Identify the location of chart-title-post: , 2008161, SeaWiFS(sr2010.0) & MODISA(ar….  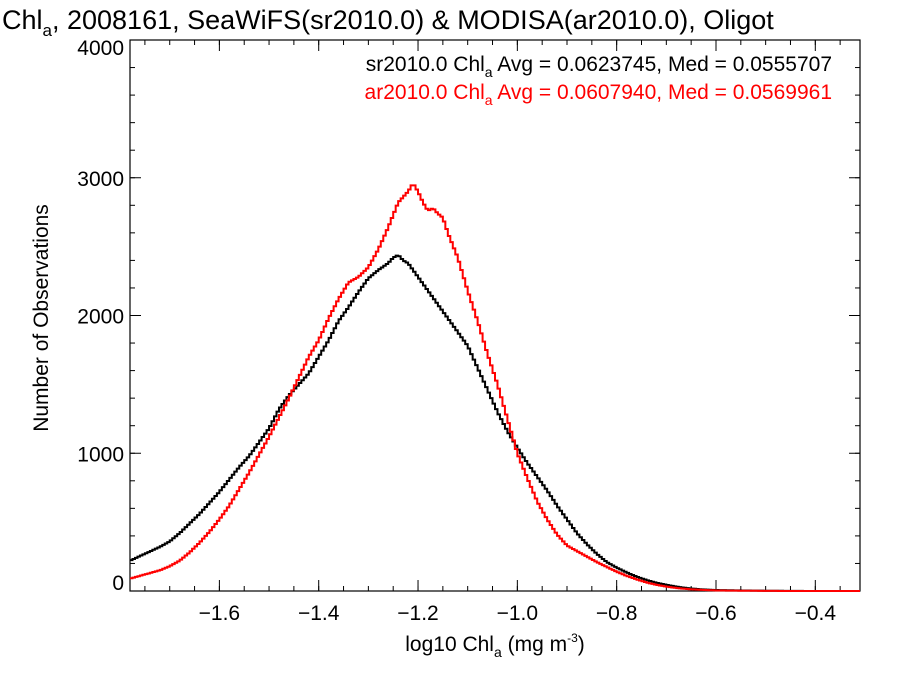
(413, 20).